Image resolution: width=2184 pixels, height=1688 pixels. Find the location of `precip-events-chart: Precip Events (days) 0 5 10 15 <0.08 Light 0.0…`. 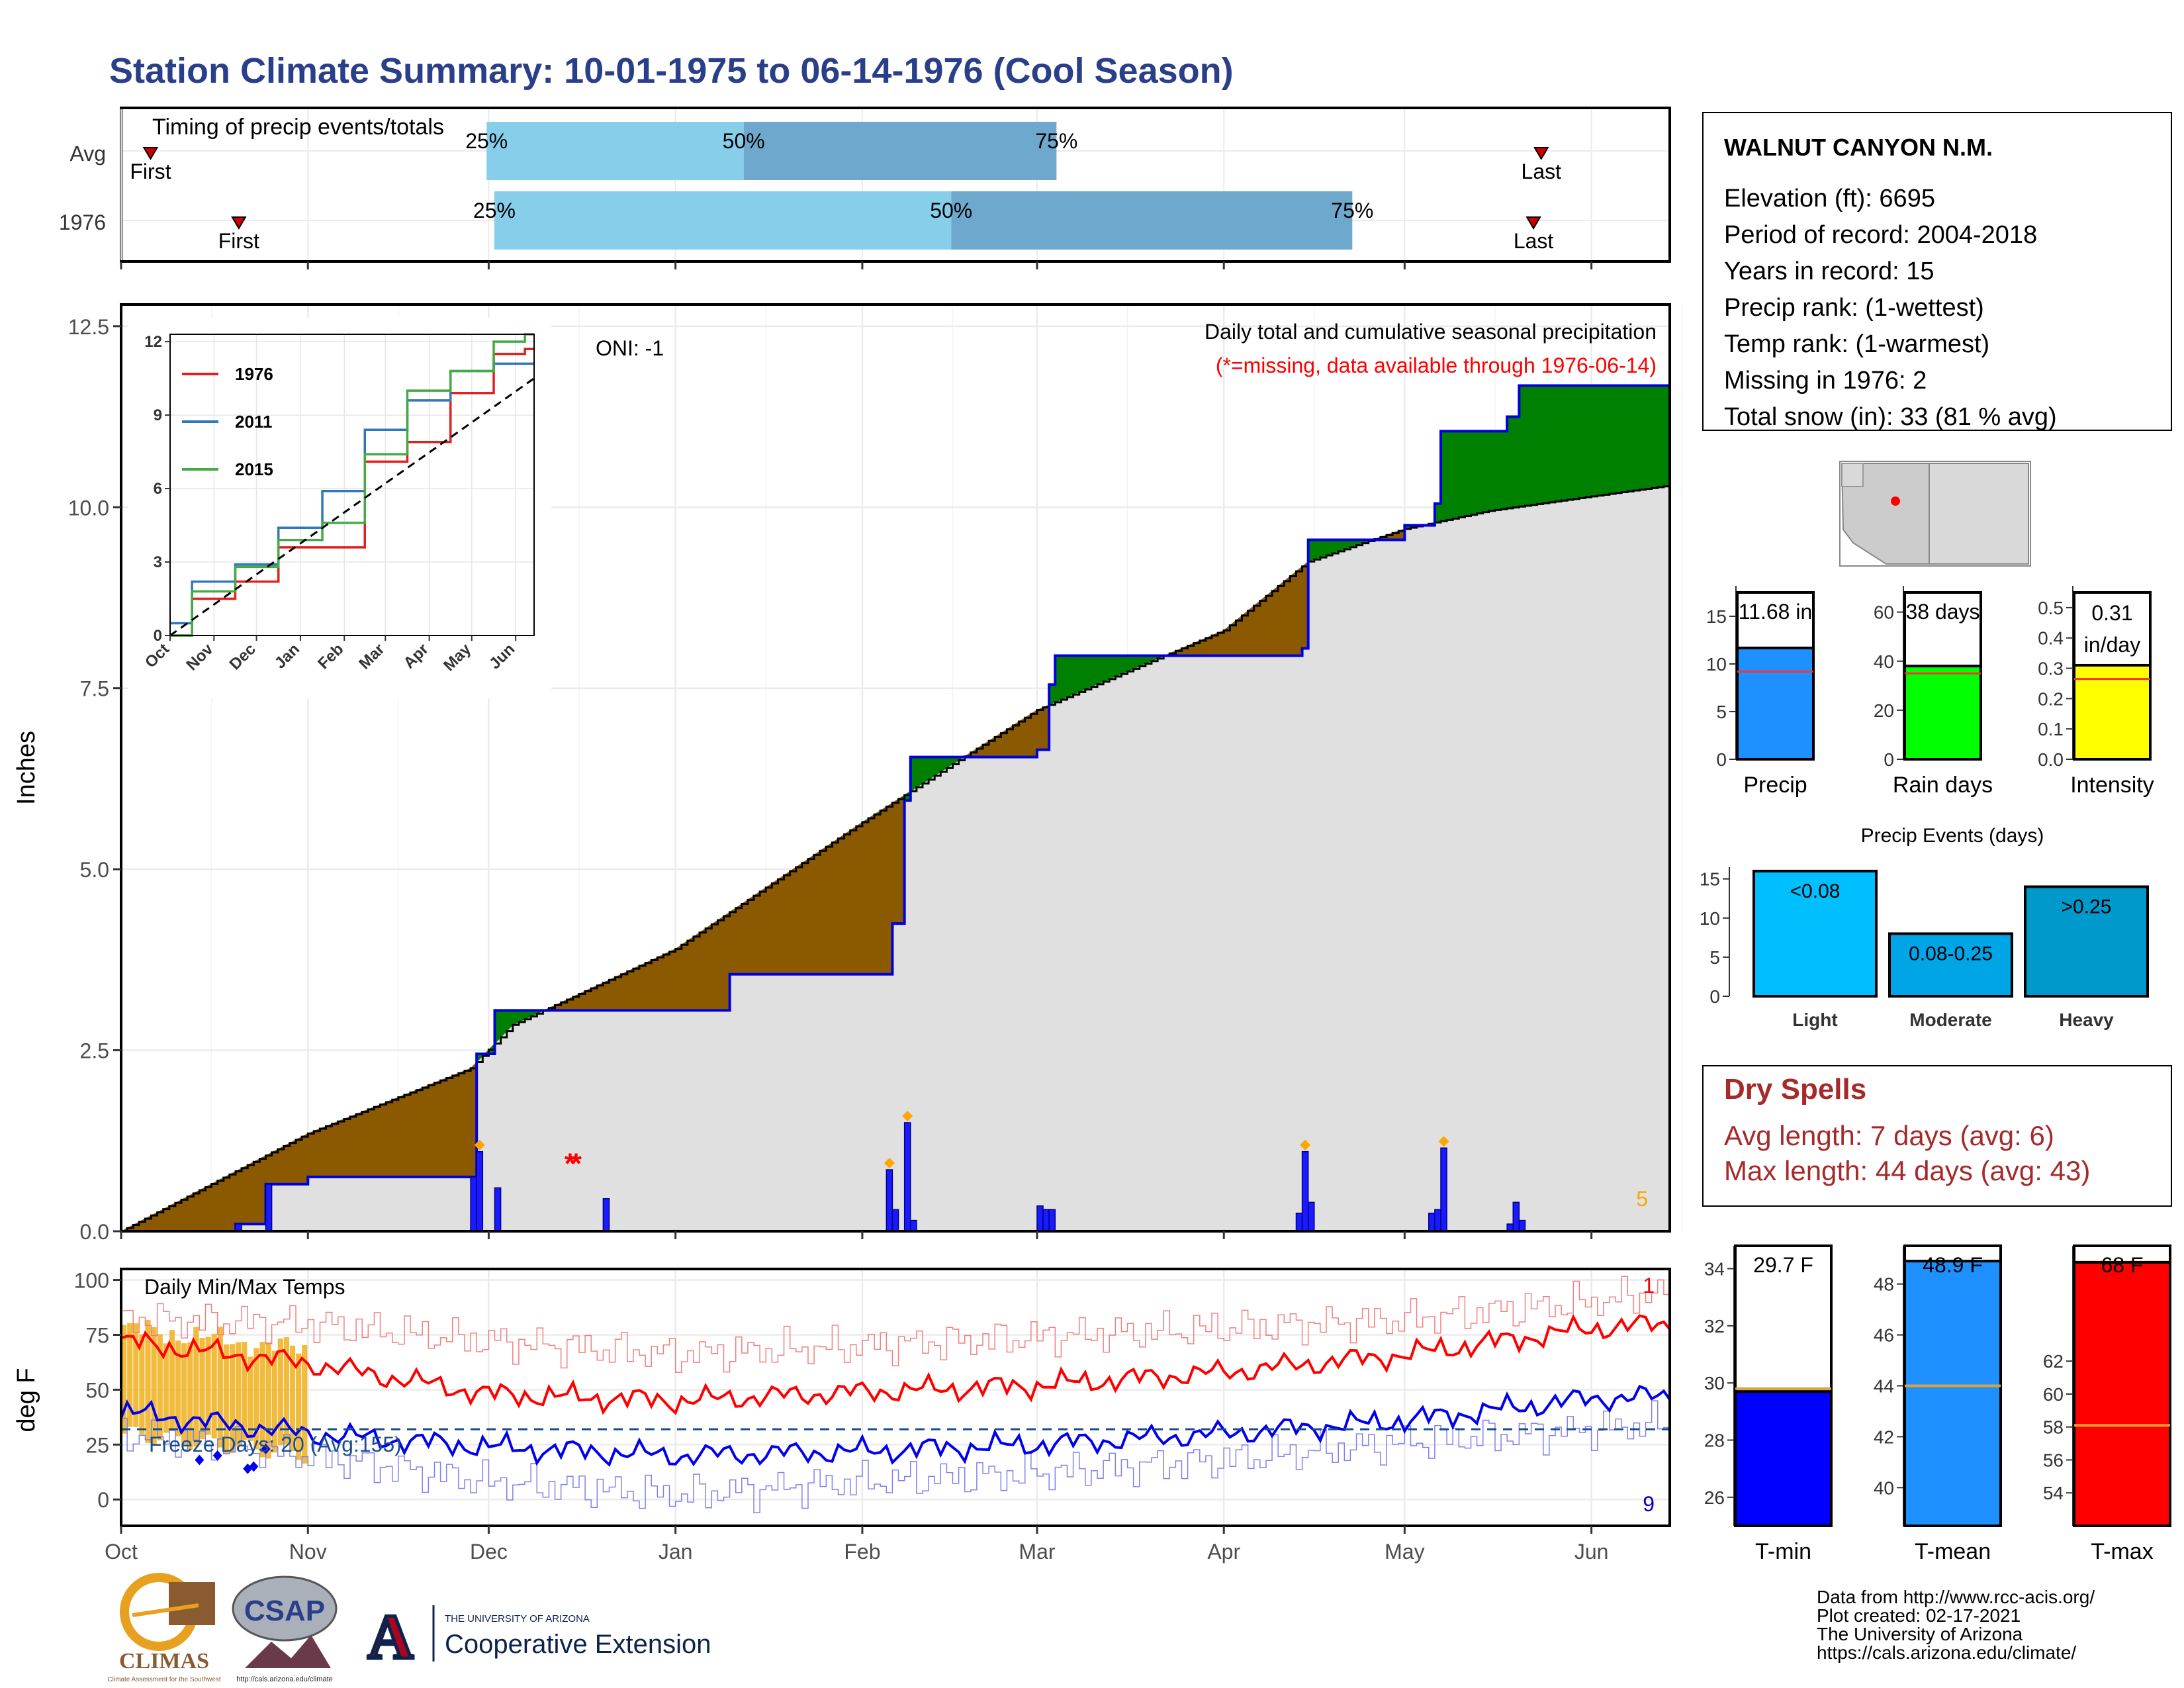

precip-events-chart: Precip Events (days) 0 5 10 15 <0.08 Light 0.0… is located at coordinates (1925, 927).